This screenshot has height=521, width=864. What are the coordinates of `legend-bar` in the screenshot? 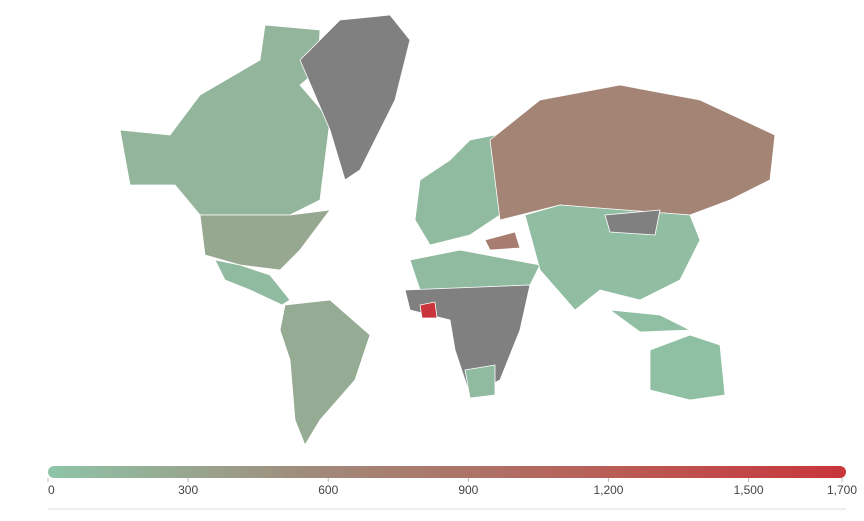 It's located at (447, 472).